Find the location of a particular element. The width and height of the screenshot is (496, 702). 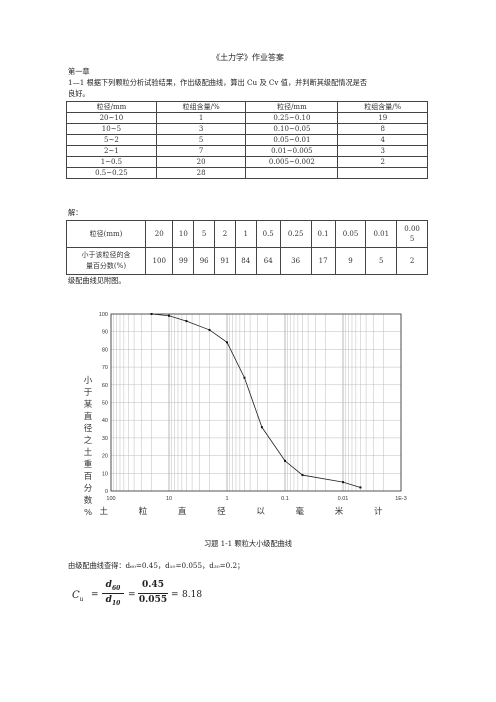

table-cell: 19 is located at coordinates (382, 118).